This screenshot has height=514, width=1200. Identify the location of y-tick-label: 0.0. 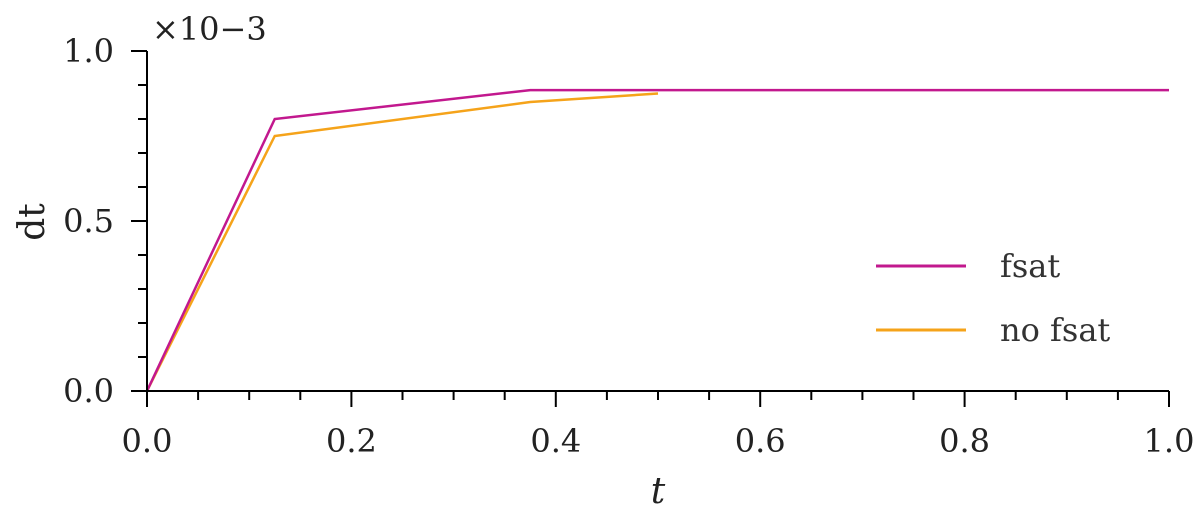
(88, 391).